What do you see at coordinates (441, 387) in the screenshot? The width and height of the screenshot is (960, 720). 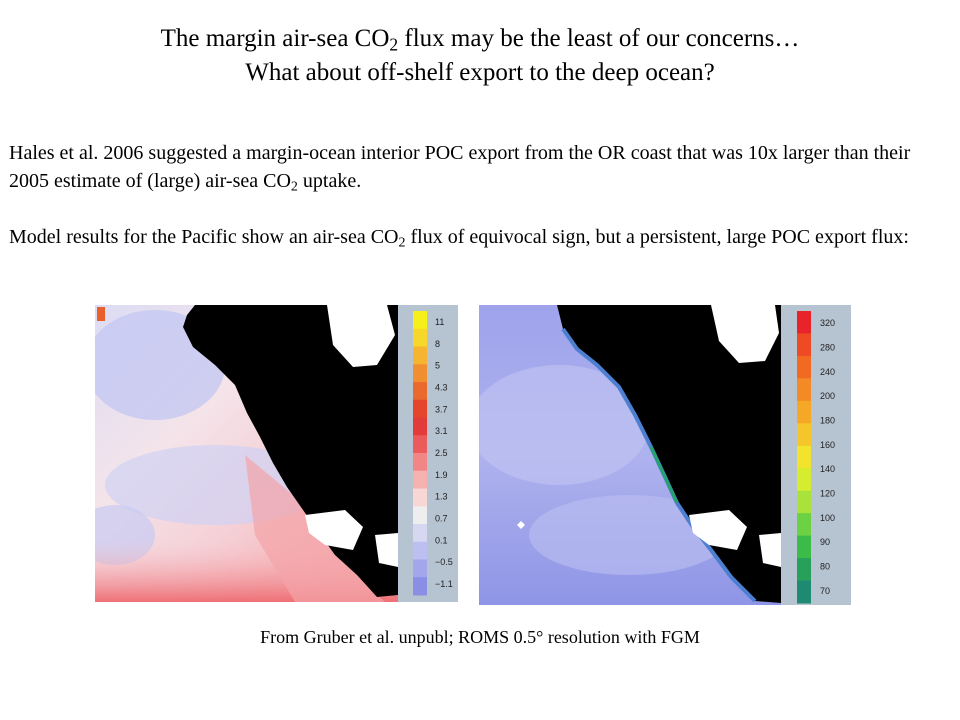 I see `colorbar-label: 4.3` at bounding box center [441, 387].